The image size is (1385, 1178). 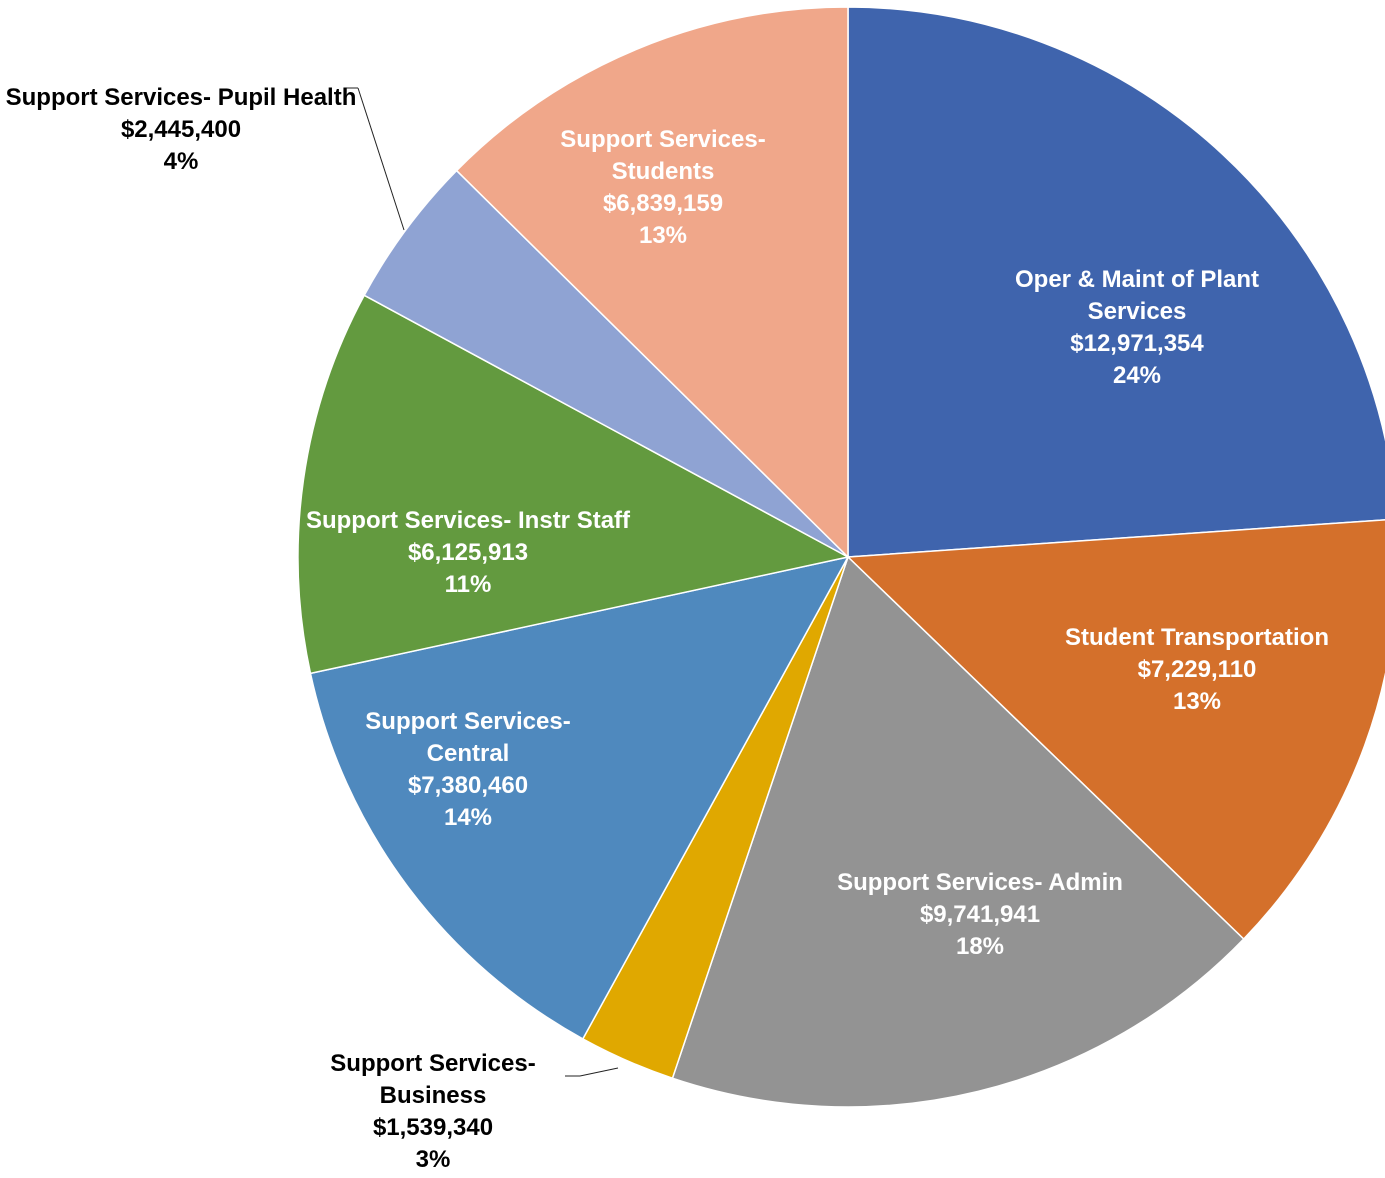 I want to click on value-label: $2,445,400, so click(x=181, y=129).